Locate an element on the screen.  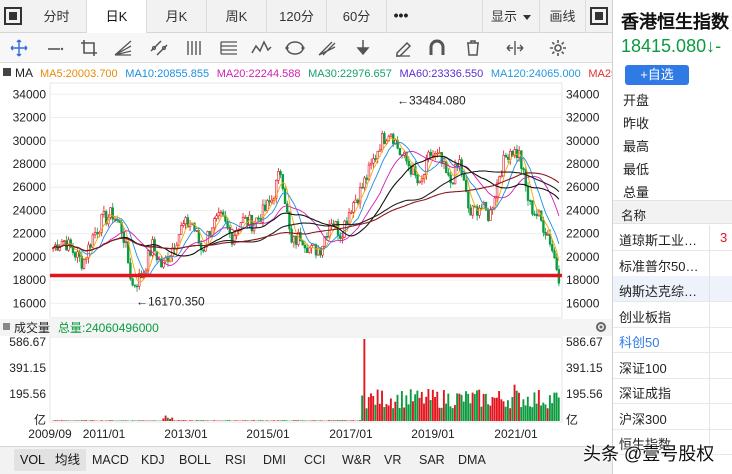
volume-collapse-icon is located at coordinates (6, 326).